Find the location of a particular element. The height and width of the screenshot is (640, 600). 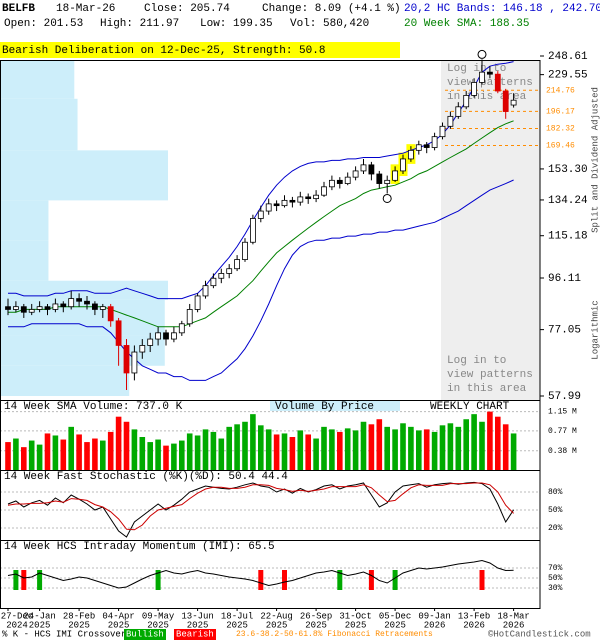

x-tick-label: 18-Mar is located at coordinates (513, 616).